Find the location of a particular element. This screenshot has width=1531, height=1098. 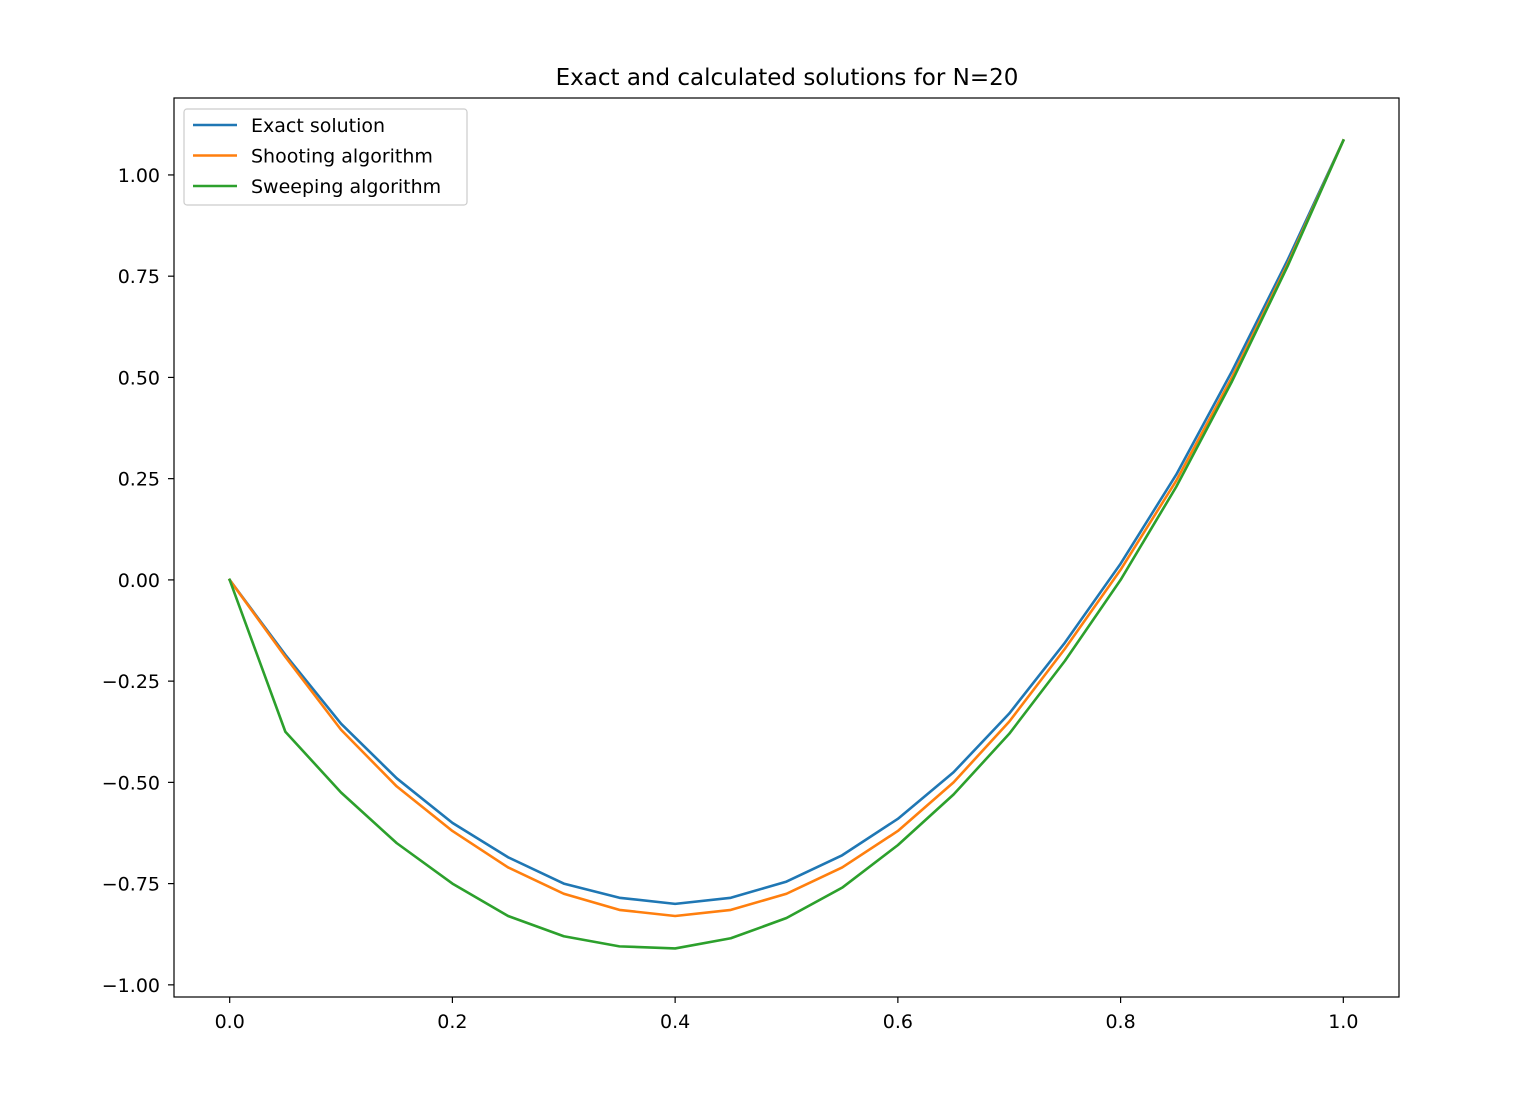

y-tick-label: −0.50 is located at coordinates (131, 783).